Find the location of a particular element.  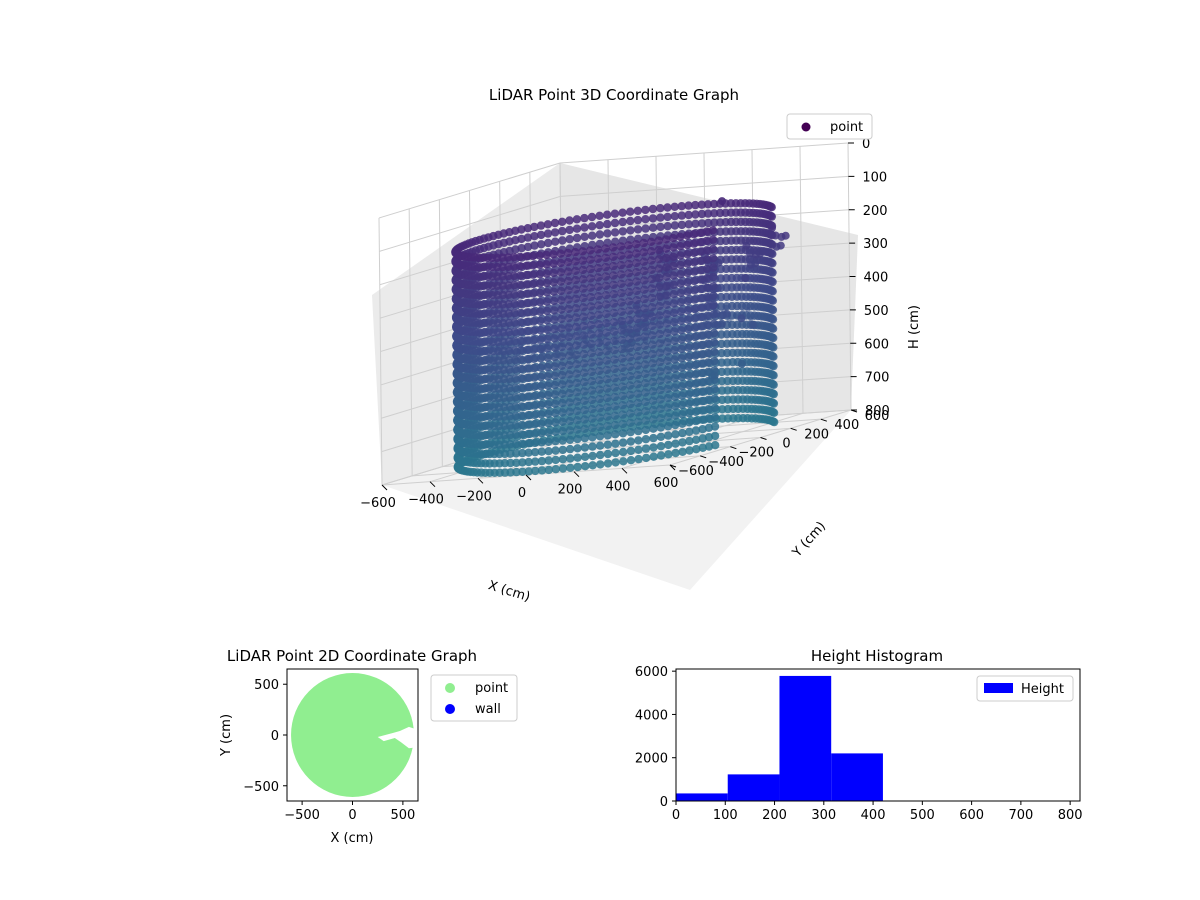

frame-hist is located at coordinates (878, 735).